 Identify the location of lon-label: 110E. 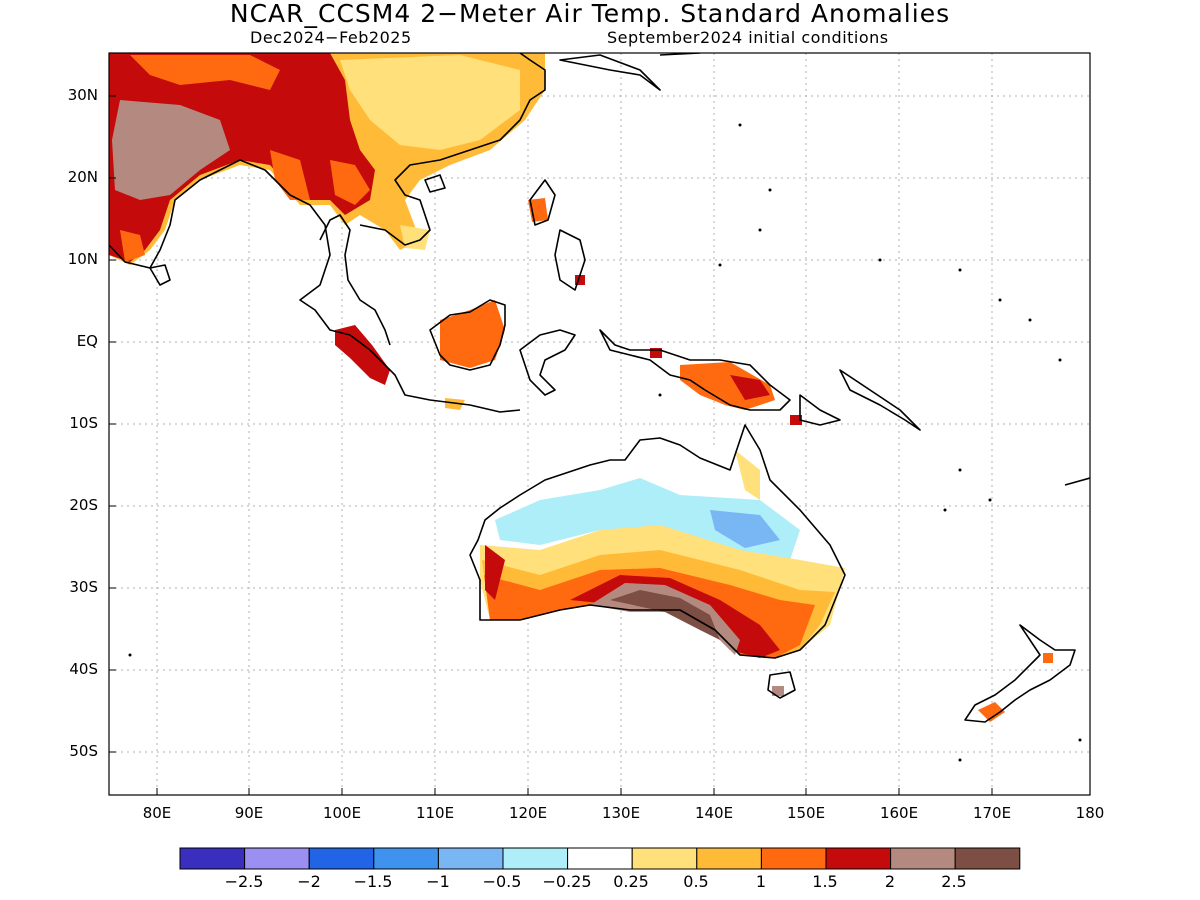
(435, 813).